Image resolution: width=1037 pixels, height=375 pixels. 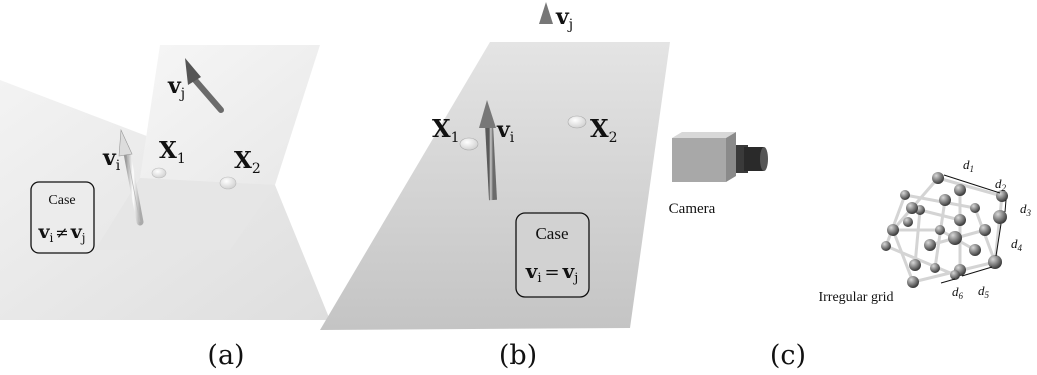 I want to click on case-title-b: Case, so click(x=551, y=233).